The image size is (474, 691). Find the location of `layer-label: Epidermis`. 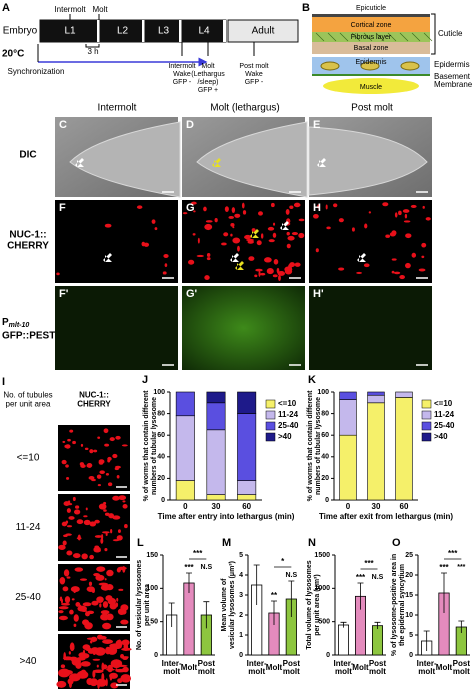

layer-label: Epidermis is located at coordinates (371, 62).